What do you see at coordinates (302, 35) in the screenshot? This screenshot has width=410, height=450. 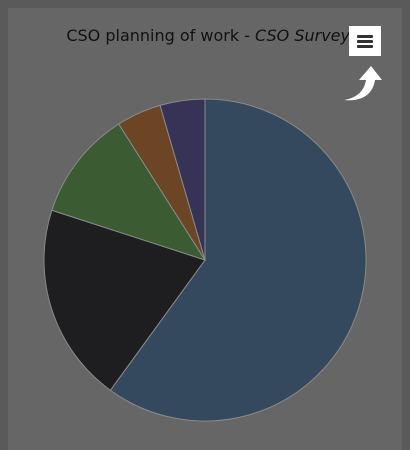 I see `chart-subtitle: CSO Survey` at bounding box center [302, 35].